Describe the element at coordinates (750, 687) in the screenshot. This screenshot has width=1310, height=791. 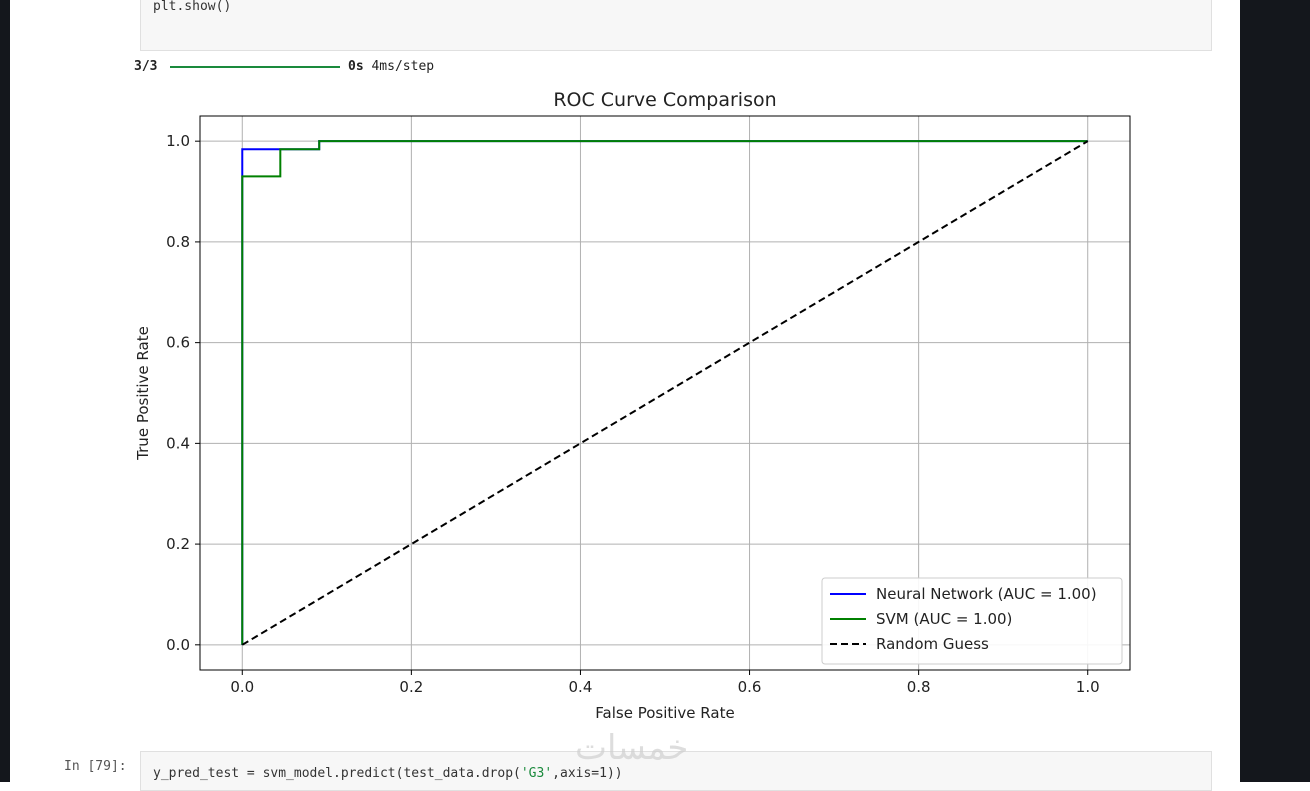
I see `x-tick-label: 0.6` at that location.